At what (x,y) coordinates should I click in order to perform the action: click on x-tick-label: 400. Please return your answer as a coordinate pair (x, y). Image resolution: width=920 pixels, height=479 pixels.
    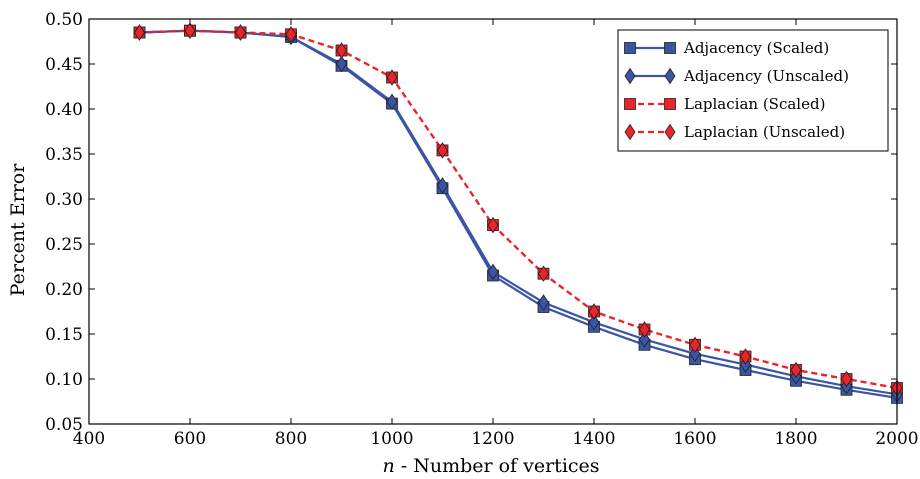
    Looking at the image, I should click on (89, 439).